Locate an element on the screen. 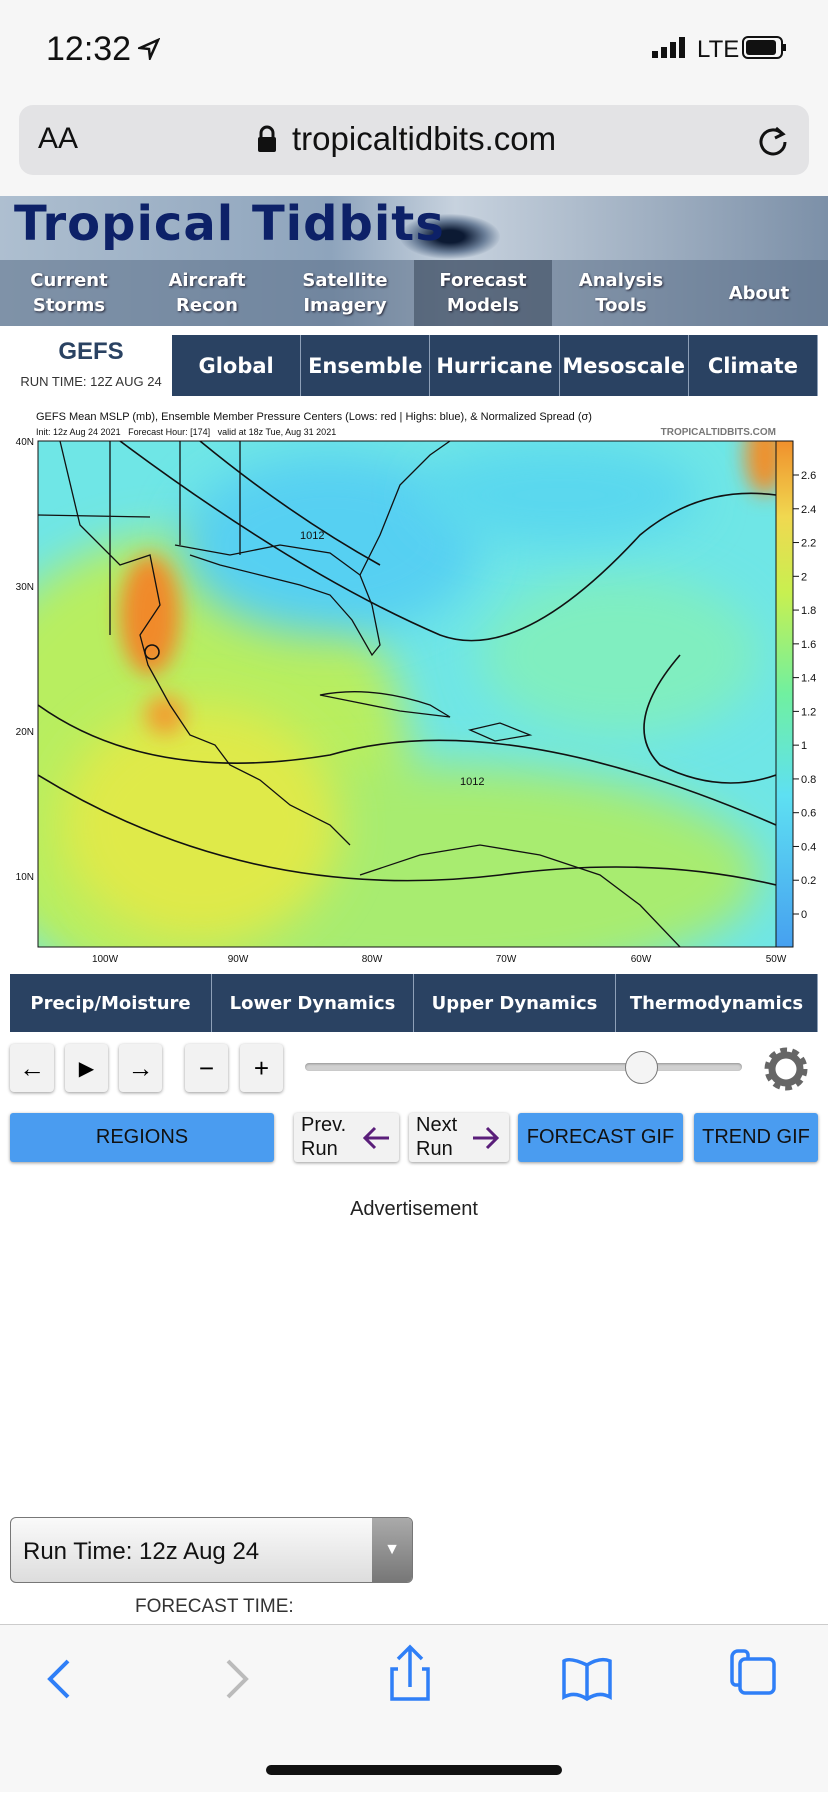 The width and height of the screenshot is (828, 1793). lon-label: 70W is located at coordinates (506, 959).